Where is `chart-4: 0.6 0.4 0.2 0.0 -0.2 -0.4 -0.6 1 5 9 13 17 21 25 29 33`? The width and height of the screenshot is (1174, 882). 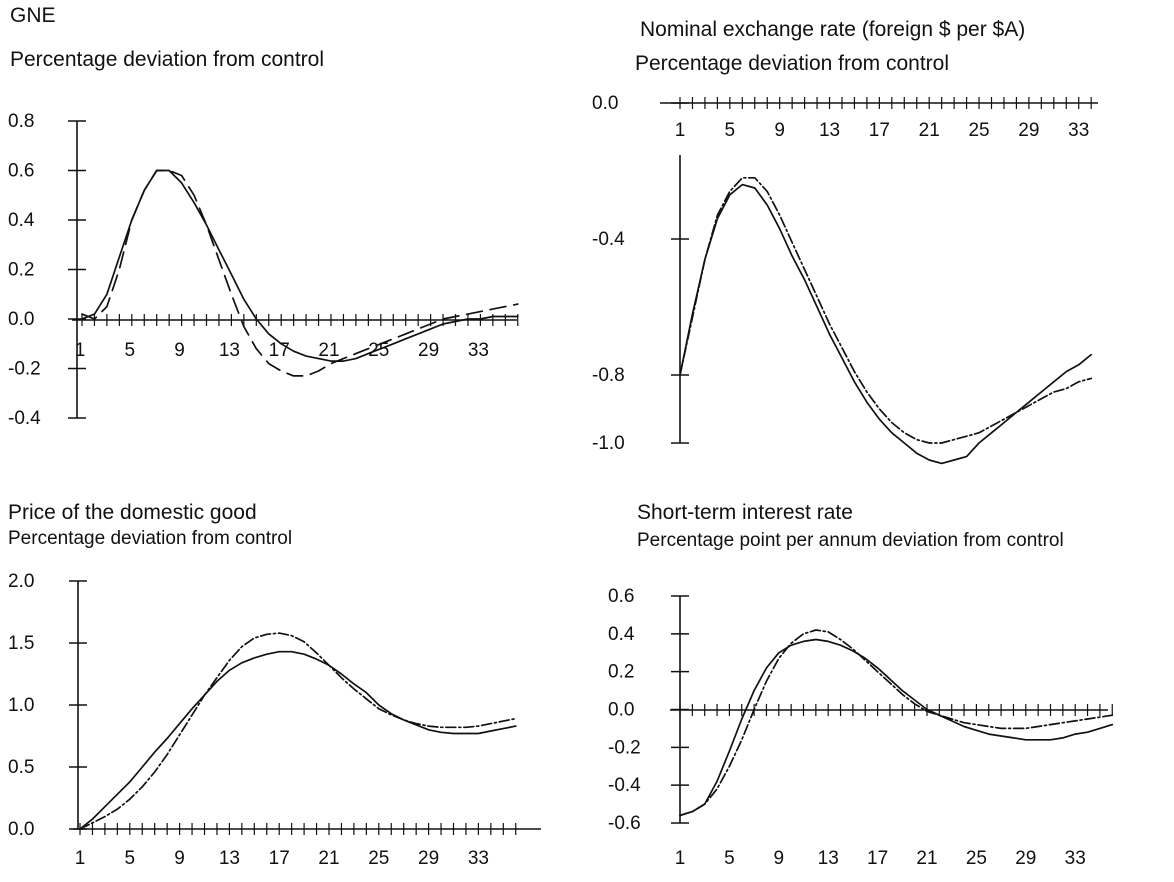 chart-4: 0.6 0.4 0.2 0.0 -0.2 -0.4 -0.6 1 5 9 13 17 21 25 29 33 is located at coordinates (861, 727).